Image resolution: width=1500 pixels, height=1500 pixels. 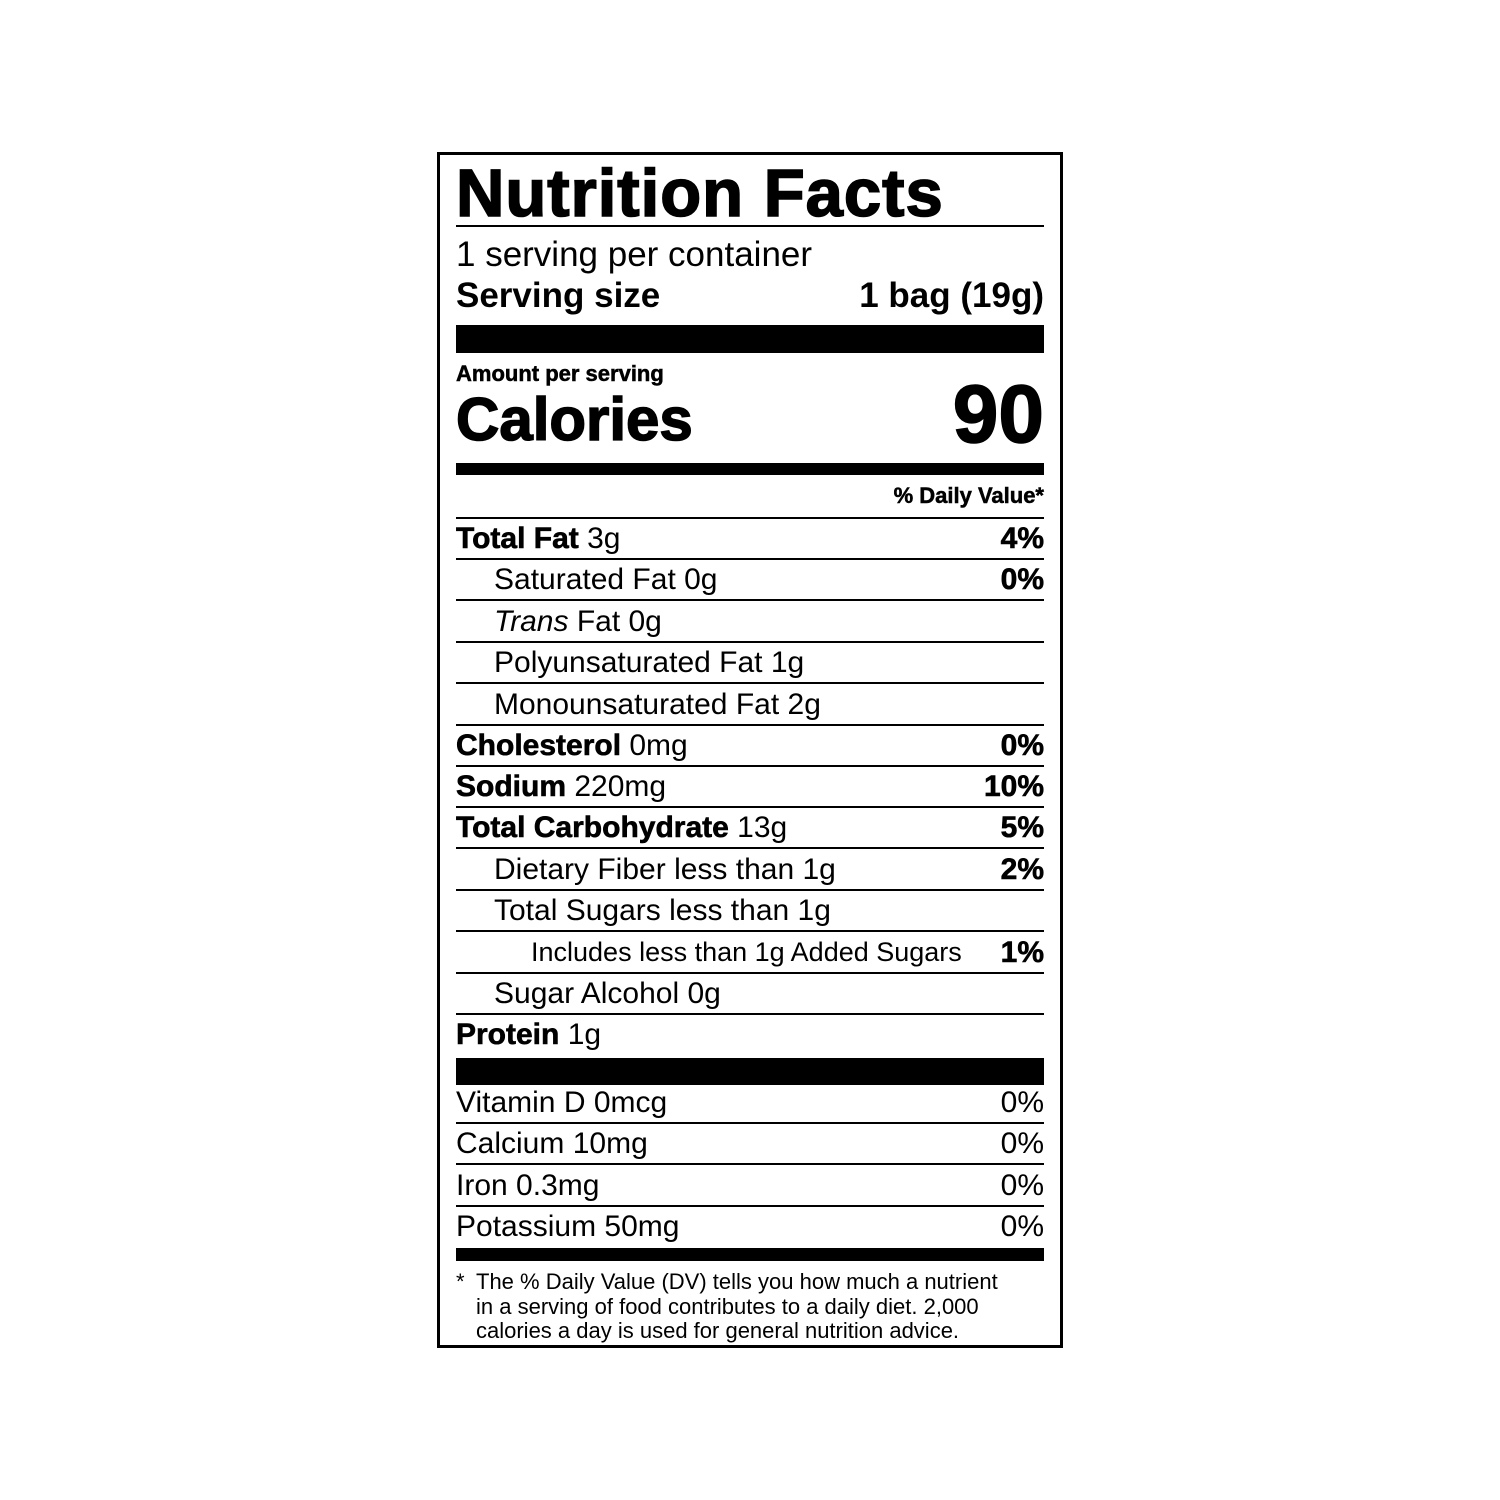 I want to click on nutrient-row: Polyunsaturated Fat 1g, so click(x=750, y=663).